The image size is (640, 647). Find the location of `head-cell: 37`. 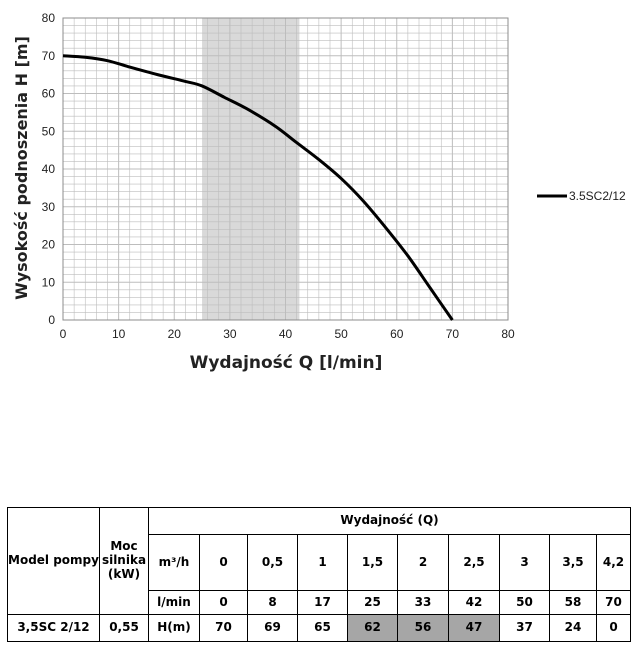

head-cell: 37 is located at coordinates (524, 628).